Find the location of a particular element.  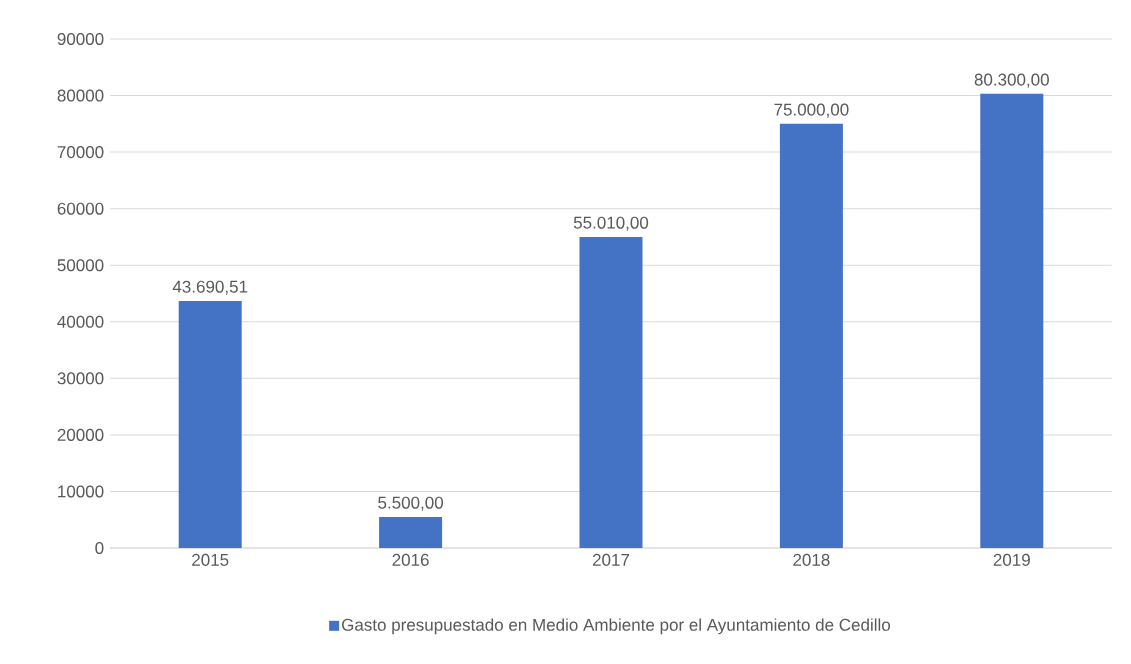

data-label: 75.000,00 is located at coordinates (811, 110).